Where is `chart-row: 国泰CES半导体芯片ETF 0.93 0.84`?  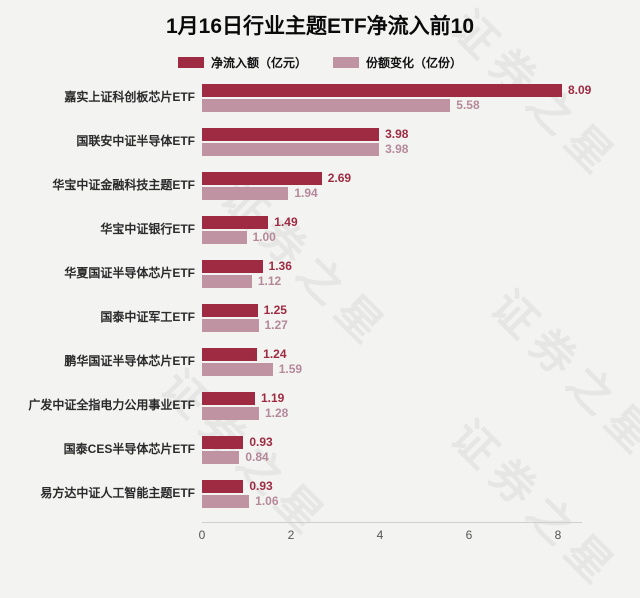
chart-row: 国泰CES半导体芯片ETF 0.93 0.84 is located at coordinates (320, 449).